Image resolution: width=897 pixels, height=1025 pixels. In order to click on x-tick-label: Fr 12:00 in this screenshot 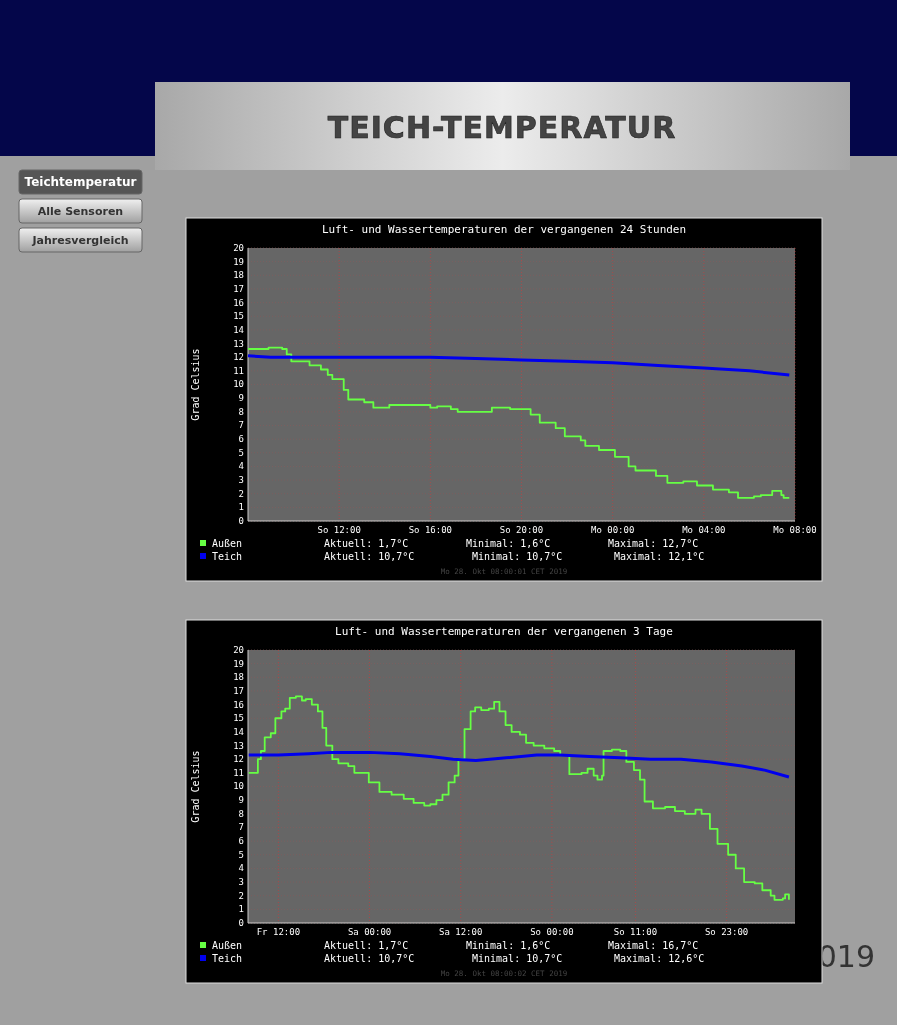, I will do `click(278, 932)`.